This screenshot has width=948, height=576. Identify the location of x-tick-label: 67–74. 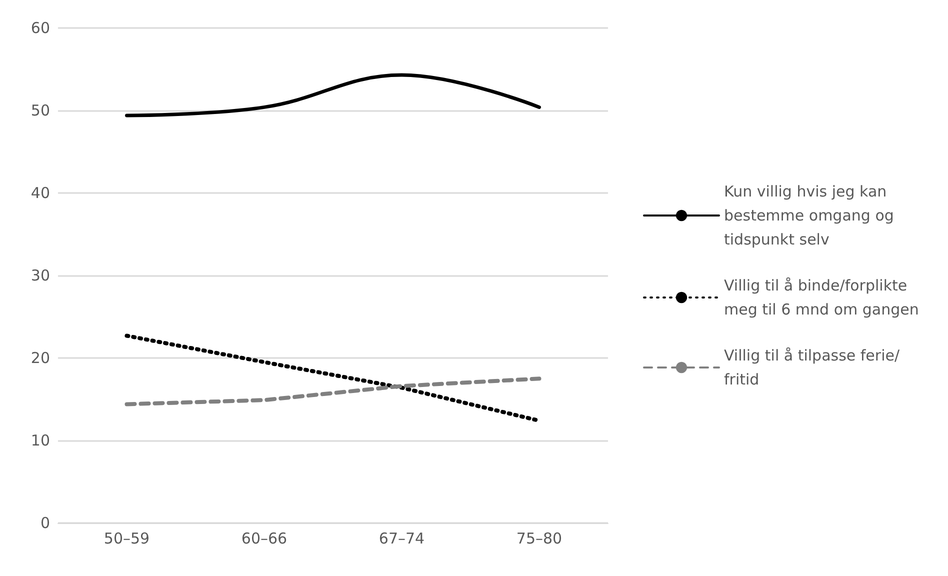
(401, 539).